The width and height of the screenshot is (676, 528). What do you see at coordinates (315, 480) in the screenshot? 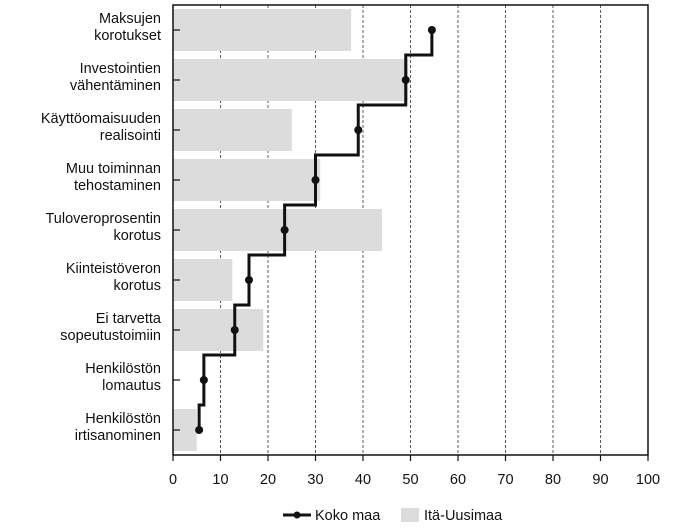
I see `x-tick-label: 30` at bounding box center [315, 480].